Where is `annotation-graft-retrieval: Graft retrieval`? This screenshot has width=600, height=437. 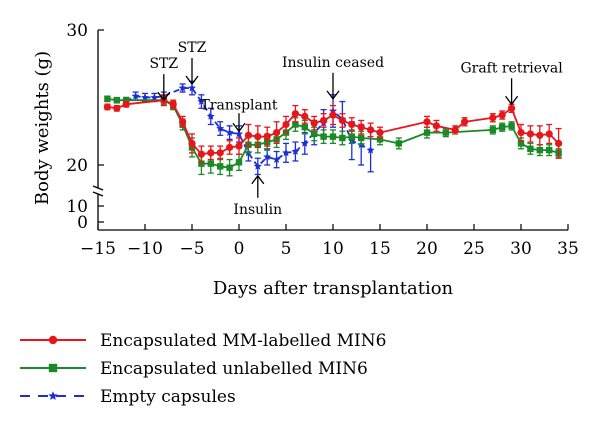 annotation-graft-retrieval: Graft retrieval is located at coordinates (511, 83).